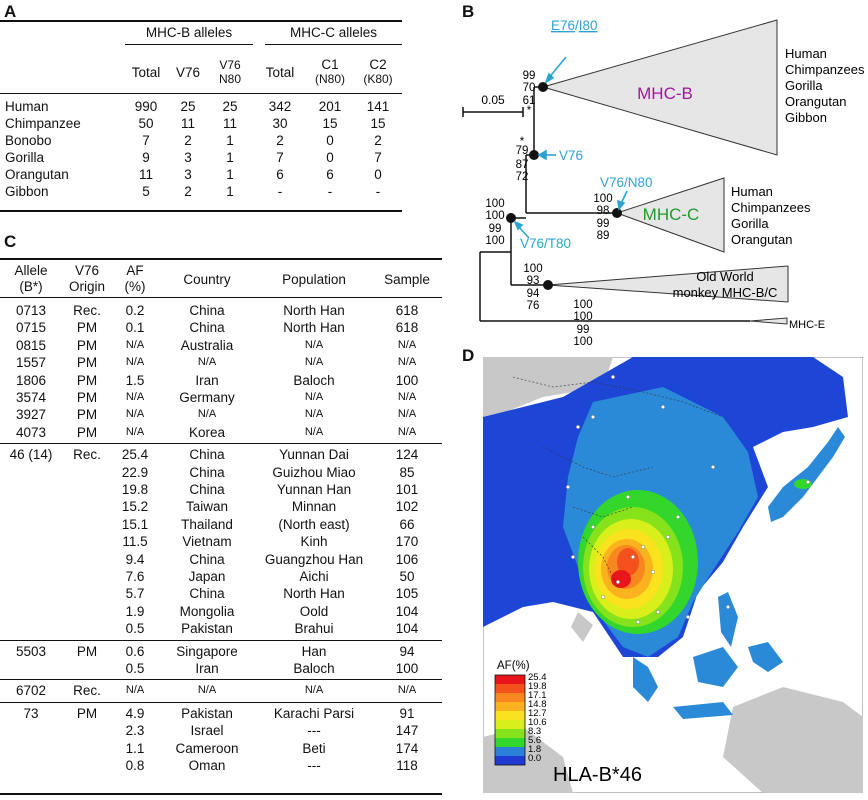 The width and height of the screenshot is (868, 800). What do you see at coordinates (407, 279) in the screenshot?
I see `table-c-col-header: Sample` at bounding box center [407, 279].